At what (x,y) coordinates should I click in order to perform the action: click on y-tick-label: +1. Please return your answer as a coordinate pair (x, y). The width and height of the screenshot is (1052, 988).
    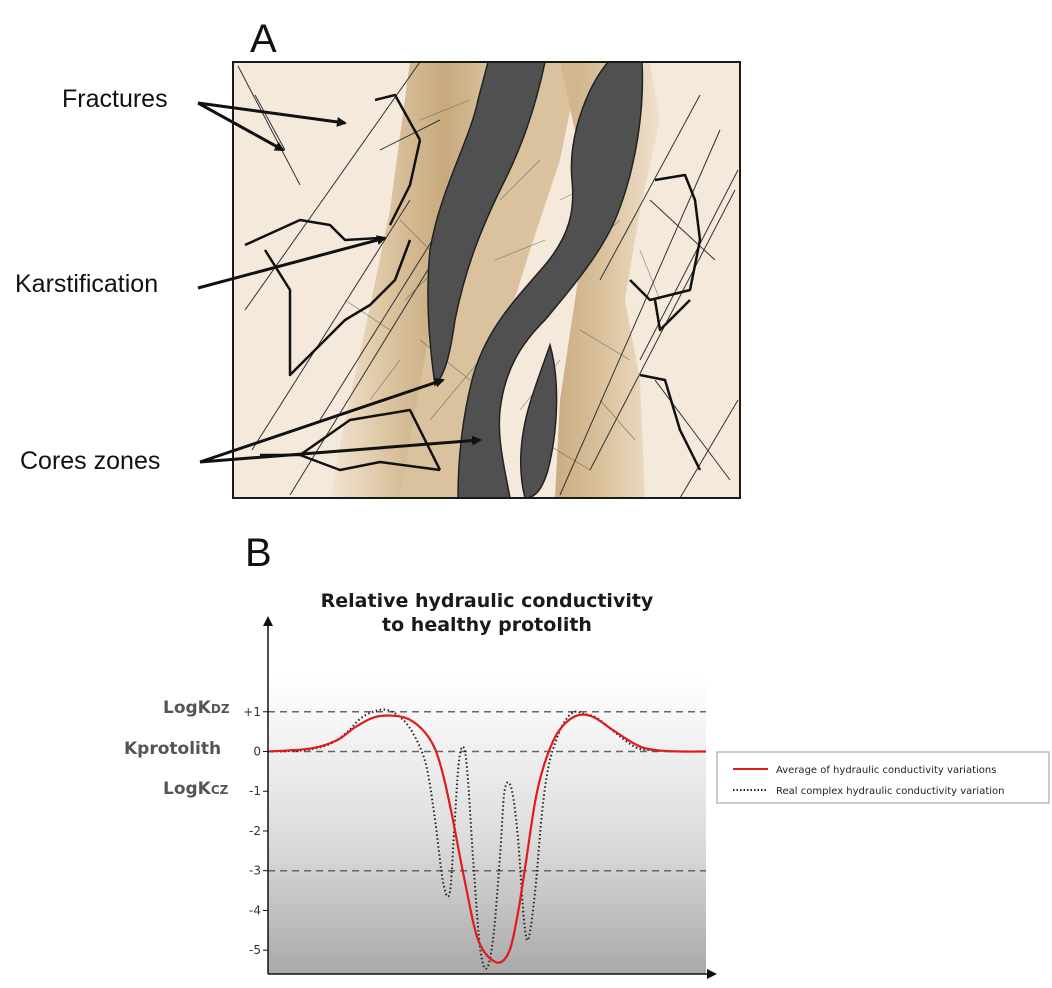
    Looking at the image, I should click on (252, 712).